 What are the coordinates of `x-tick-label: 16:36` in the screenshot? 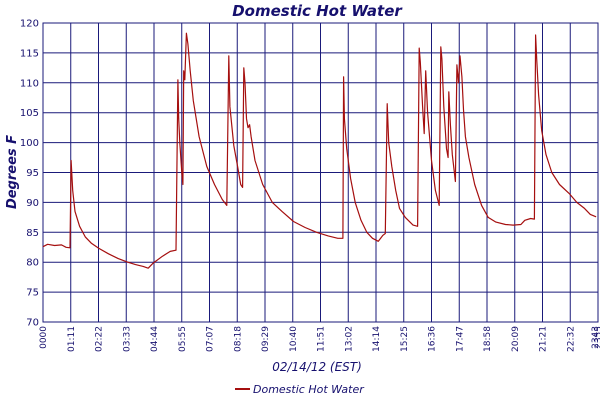 It's located at (433, 339).